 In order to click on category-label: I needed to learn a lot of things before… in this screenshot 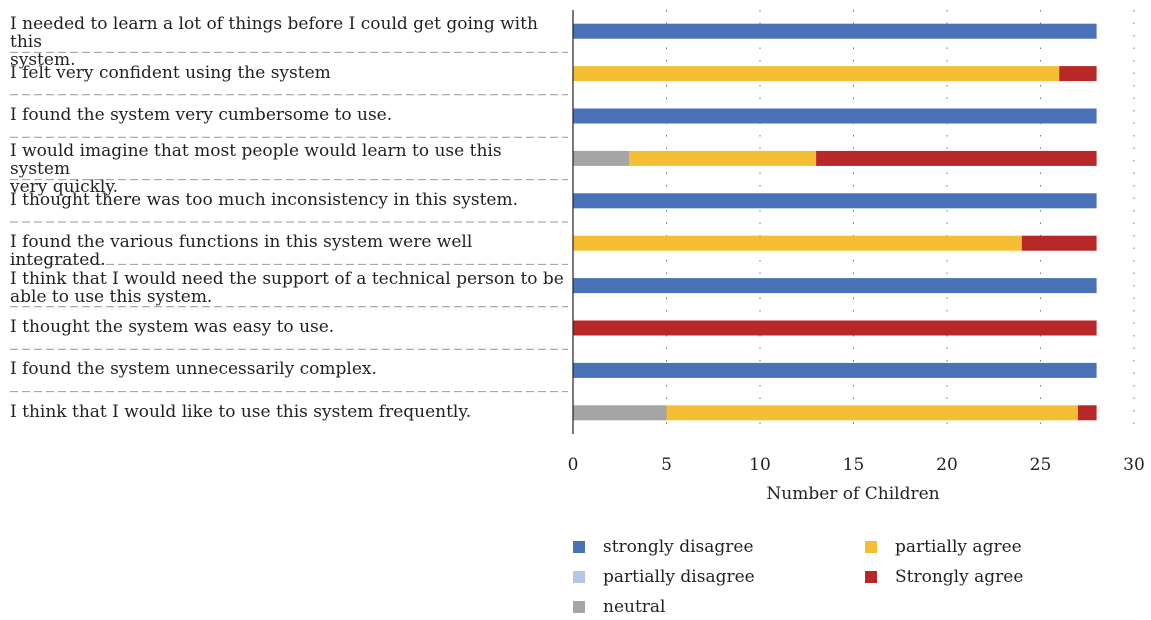, I will do `click(288, 42)`.